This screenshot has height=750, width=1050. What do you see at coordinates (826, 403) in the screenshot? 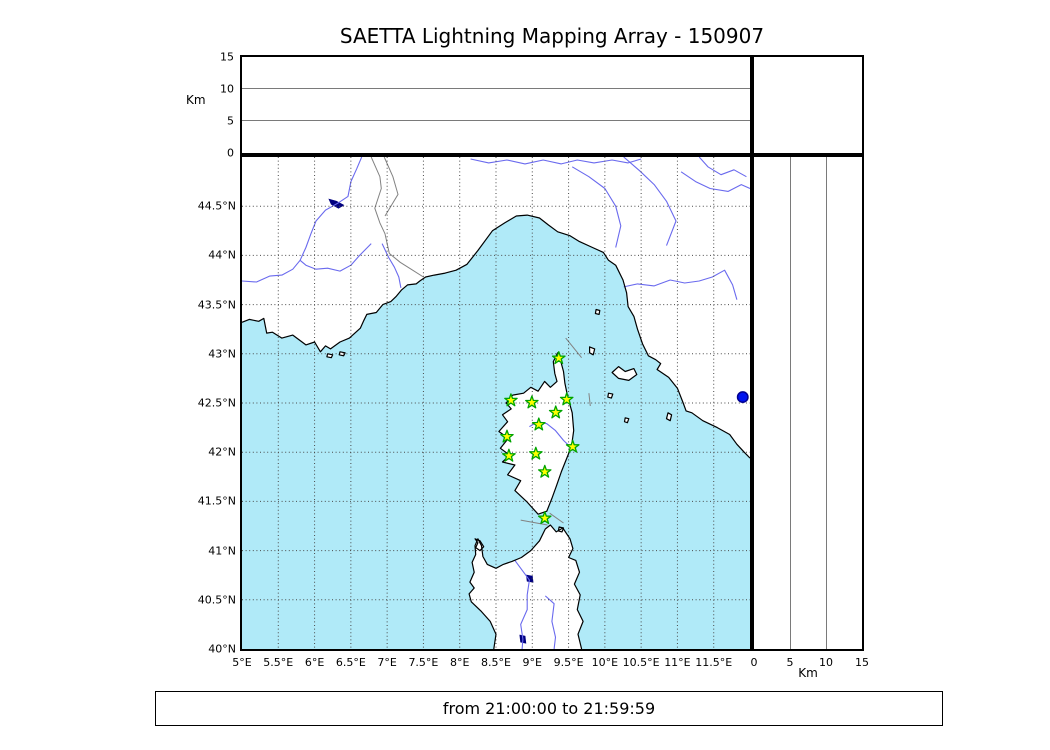
I see `alt-gridline-right-10km` at bounding box center [826, 403].